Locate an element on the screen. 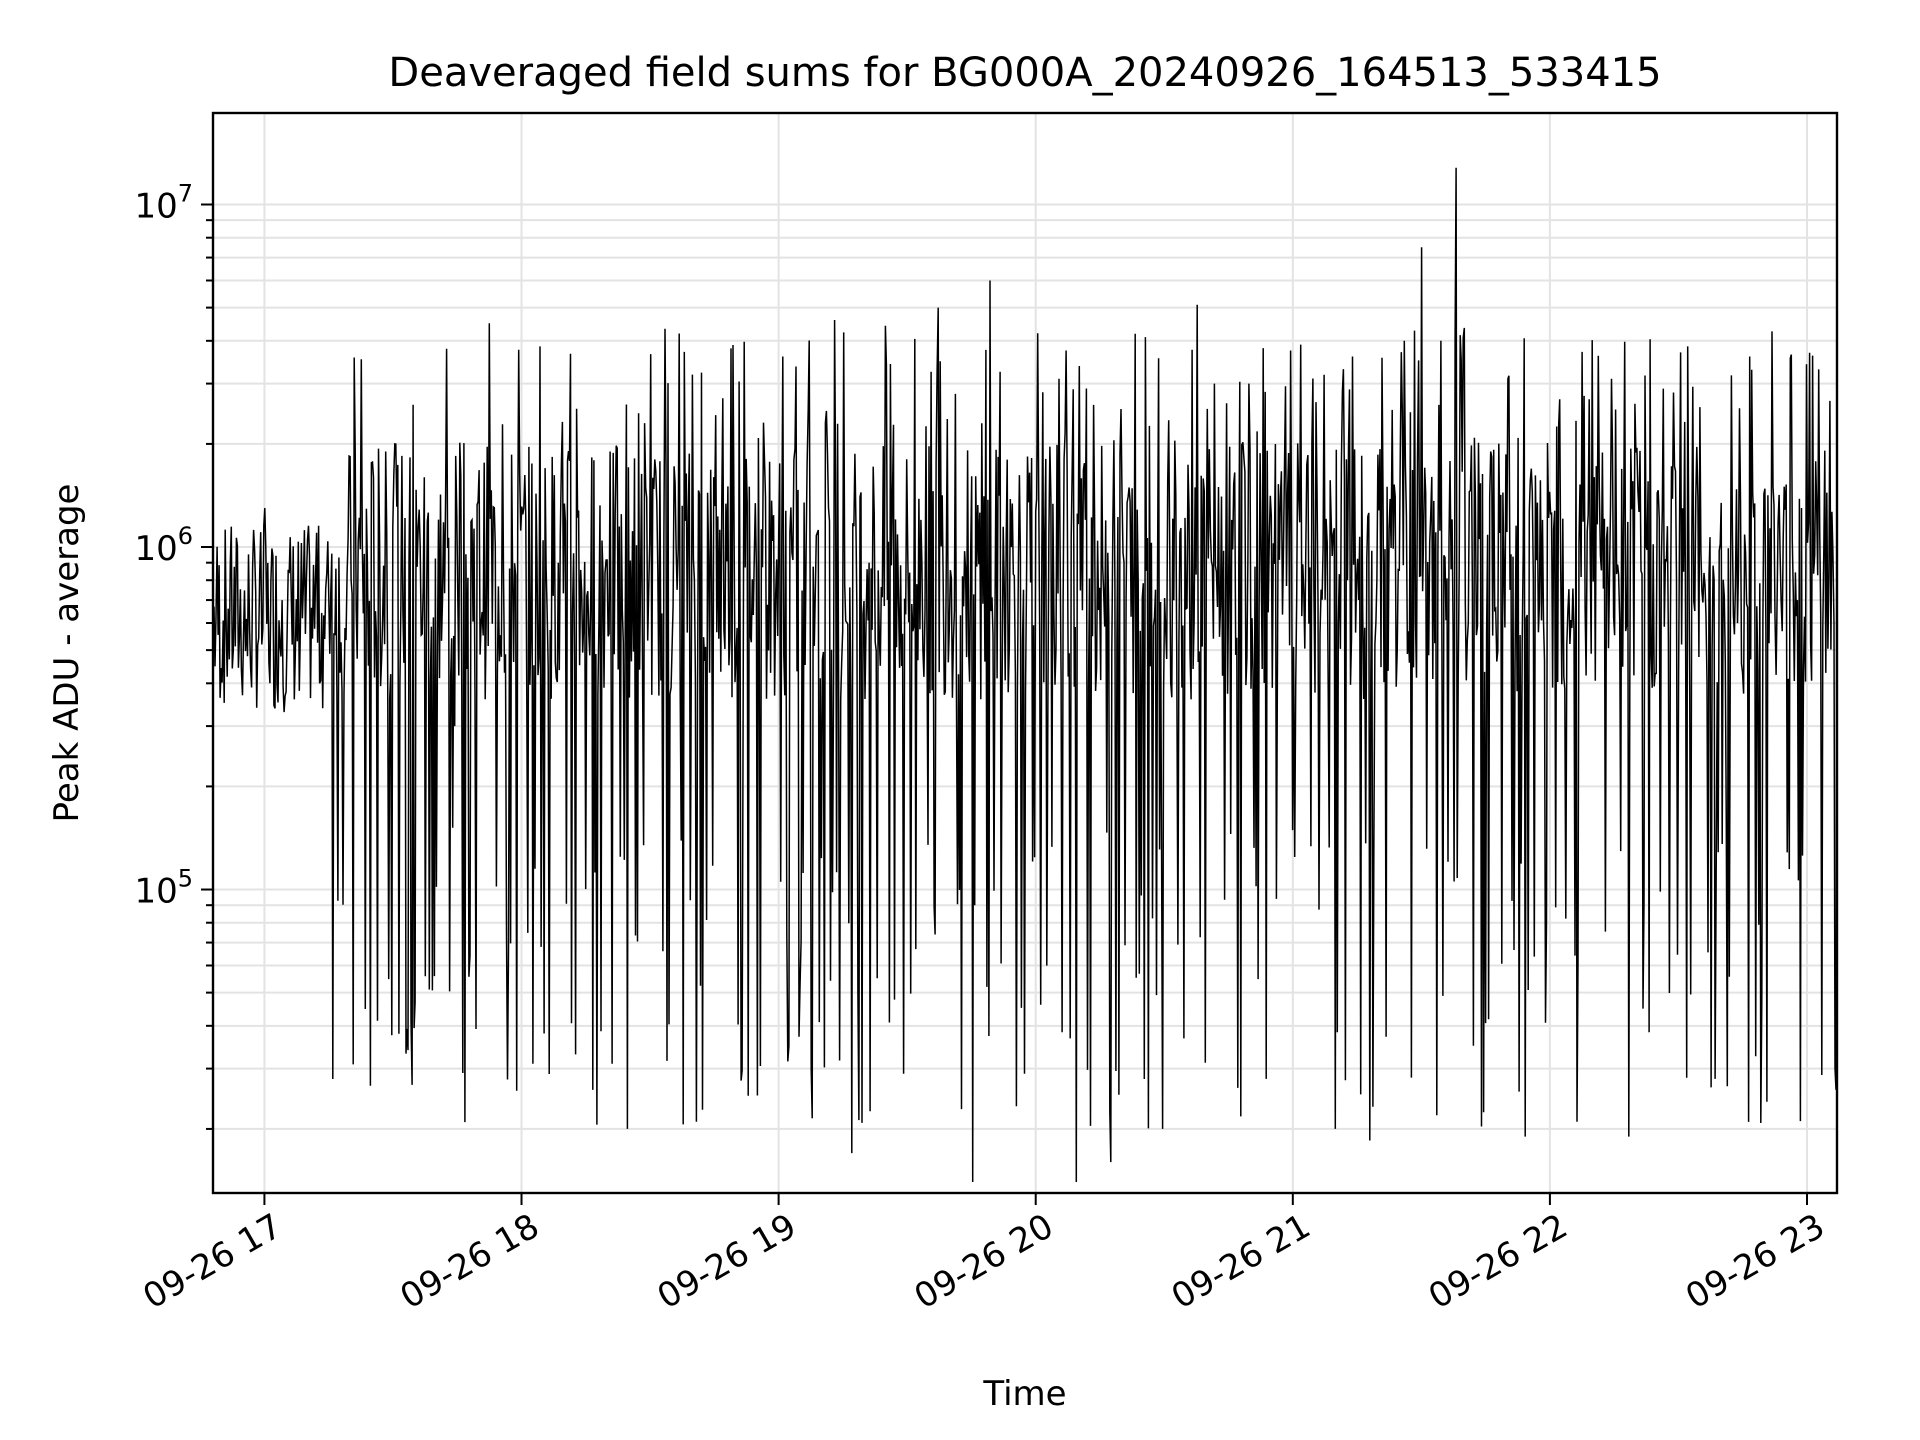 This screenshot has width=1920, height=1440. y-axis-label: Peak ADU - average is located at coordinates (67, 653).